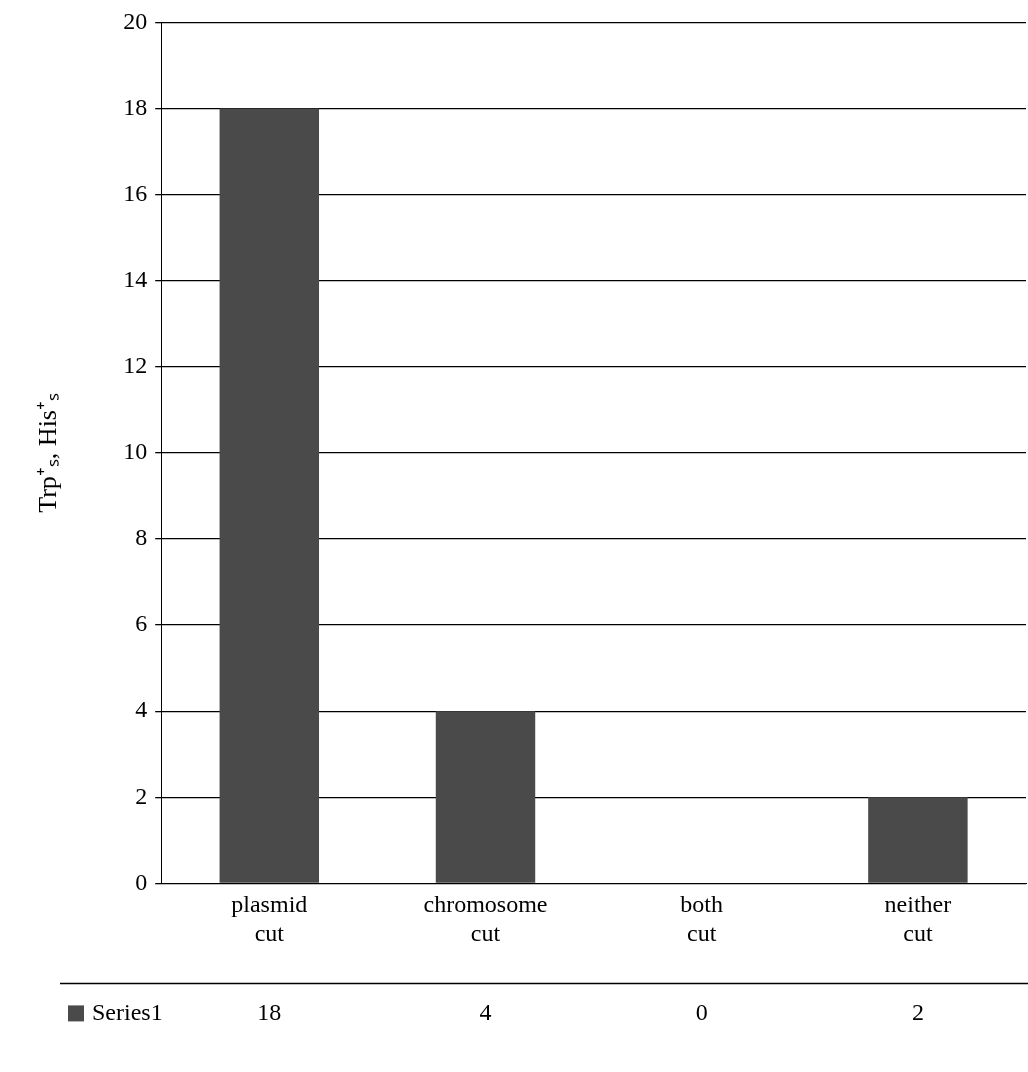 The width and height of the screenshot is (1028, 1072). What do you see at coordinates (918, 918) in the screenshot?
I see `x-tick-label: neither cut` at bounding box center [918, 918].